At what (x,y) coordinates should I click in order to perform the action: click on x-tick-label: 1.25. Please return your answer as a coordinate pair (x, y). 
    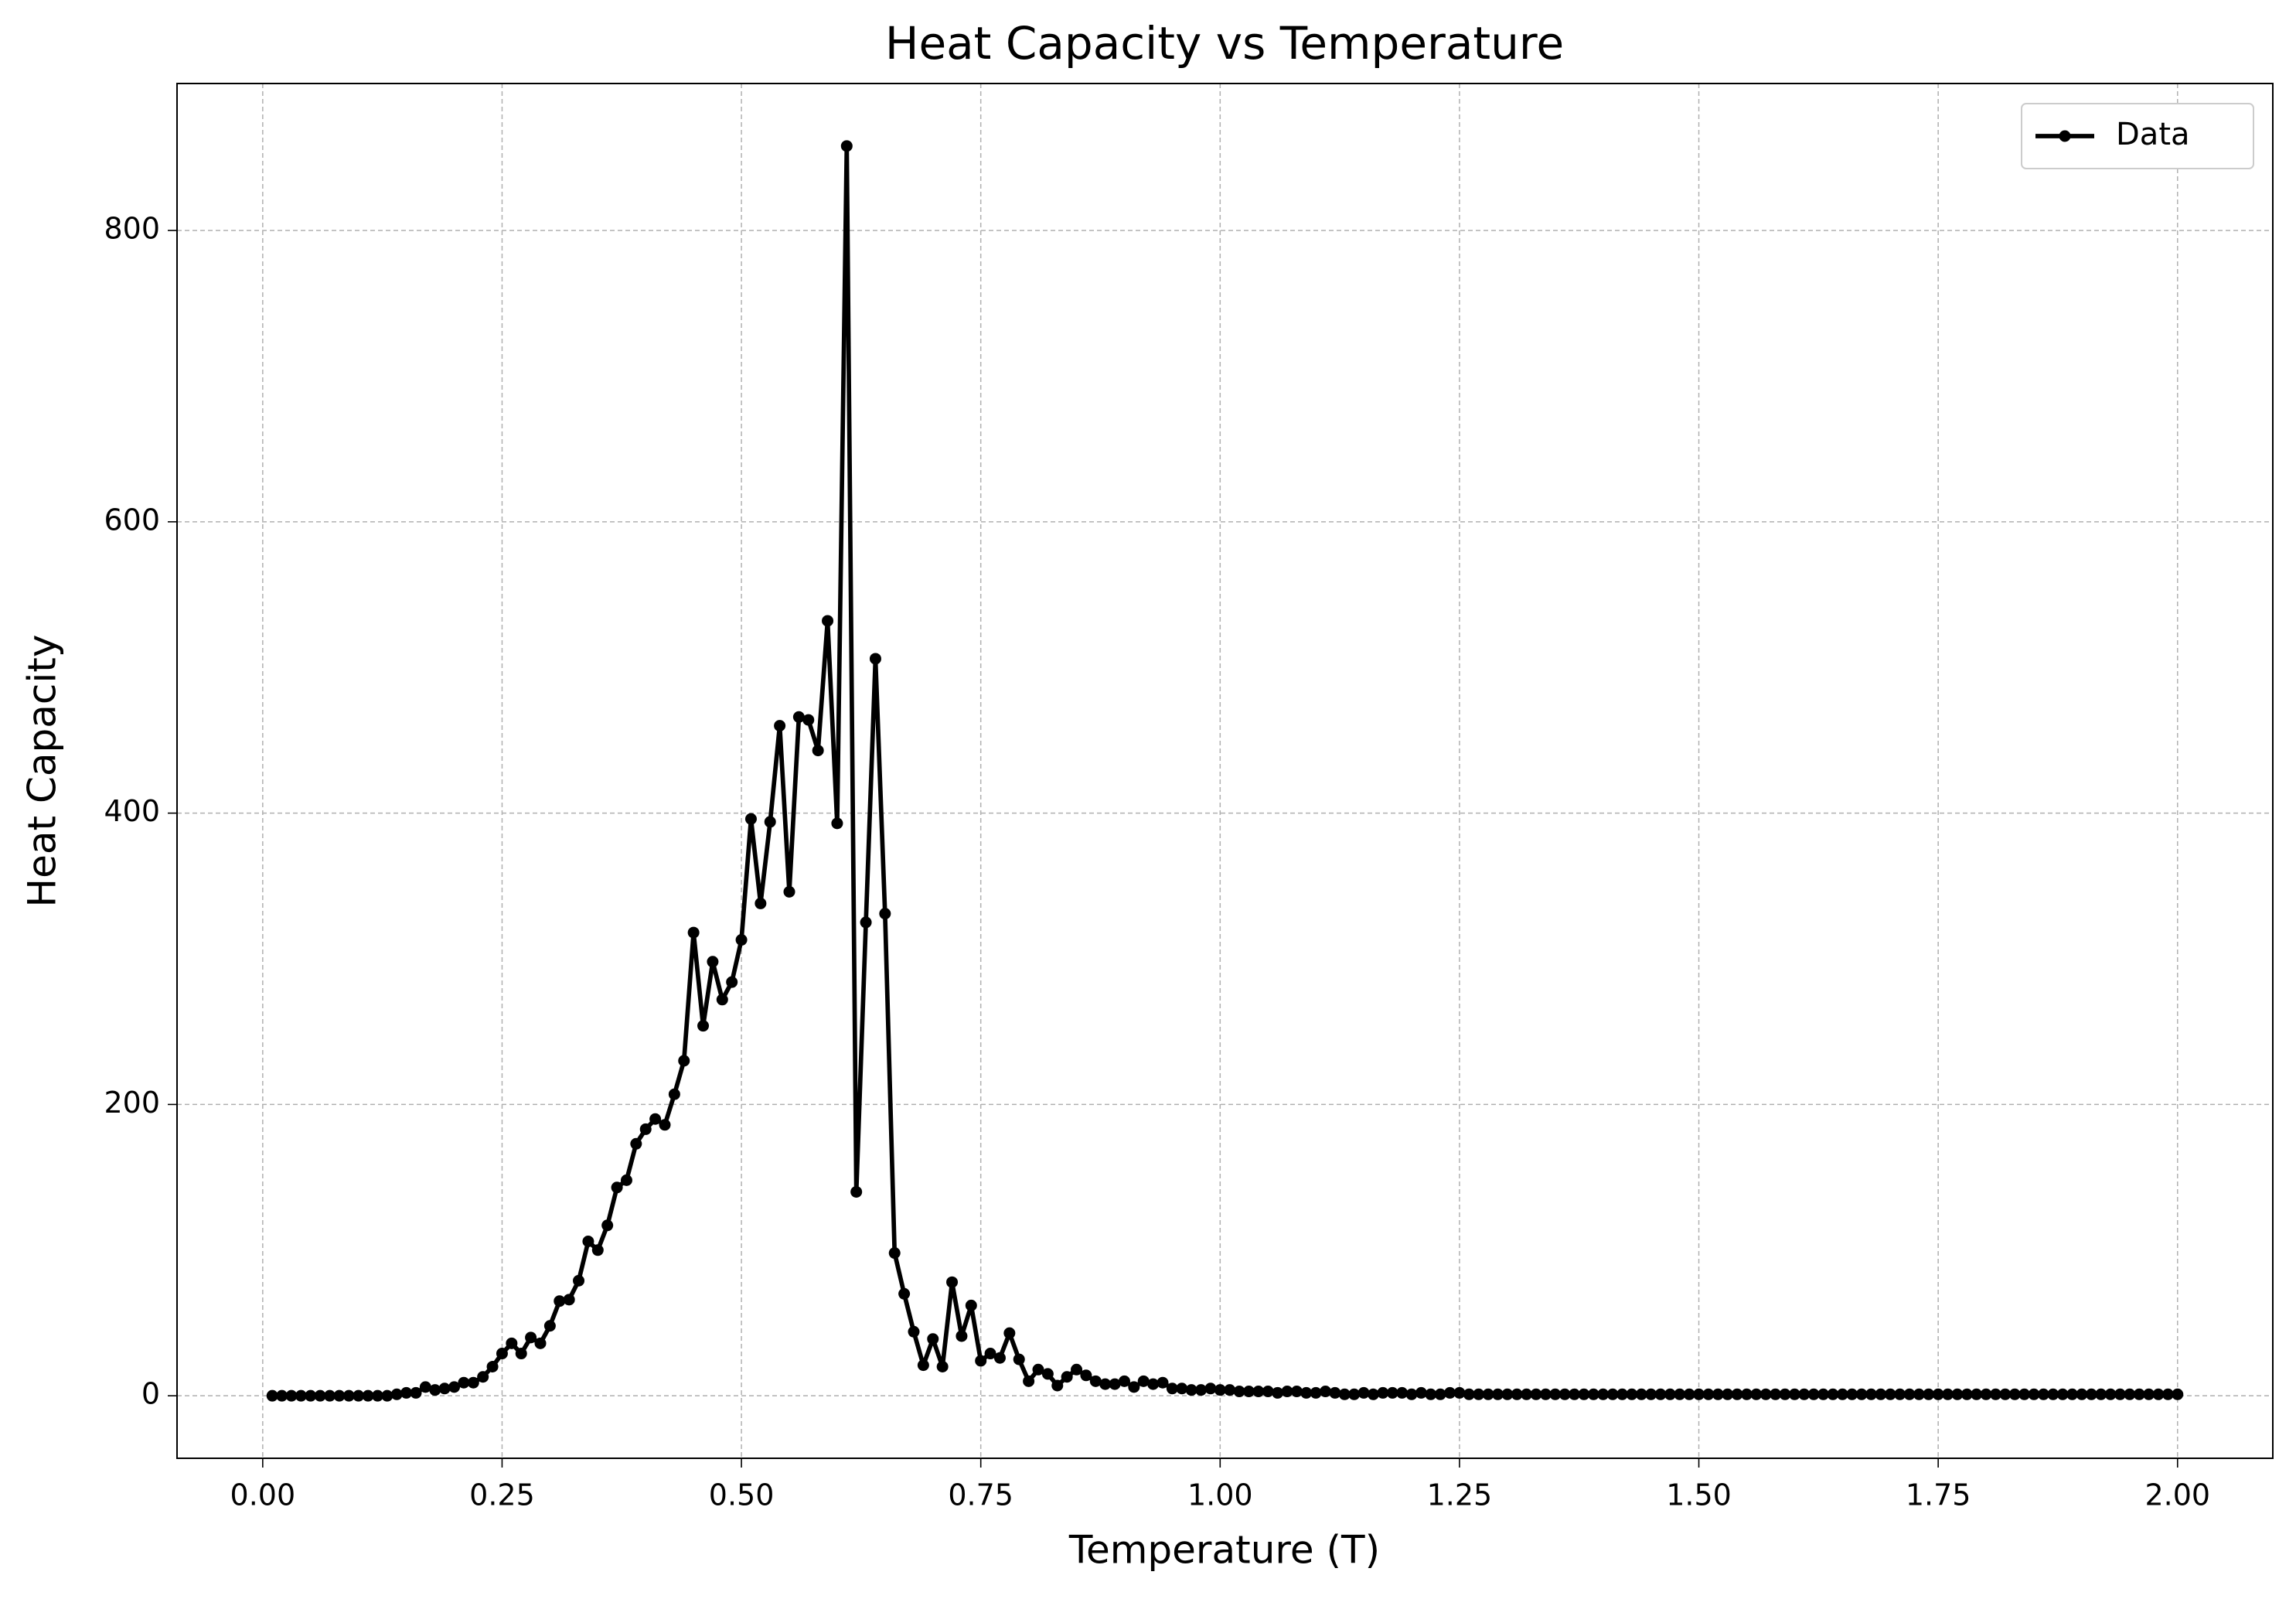
    Looking at the image, I should click on (1460, 1495).